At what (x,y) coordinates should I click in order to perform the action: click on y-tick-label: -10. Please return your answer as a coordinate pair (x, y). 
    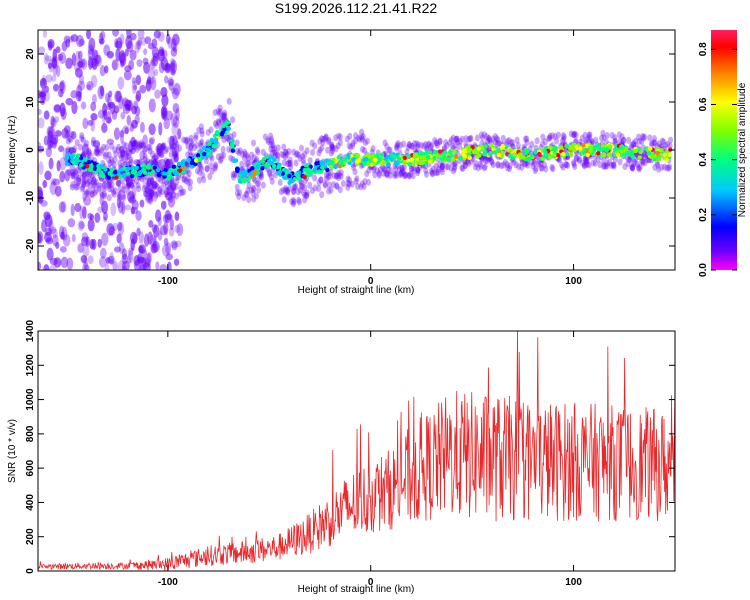
    Looking at the image, I should click on (30, 197).